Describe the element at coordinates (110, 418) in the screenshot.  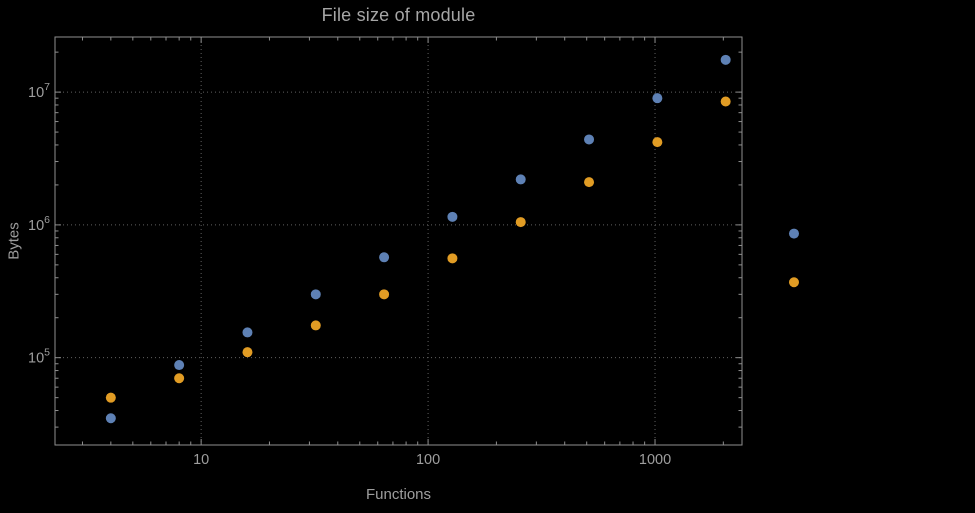
I see `data-point-blue-x4` at that location.